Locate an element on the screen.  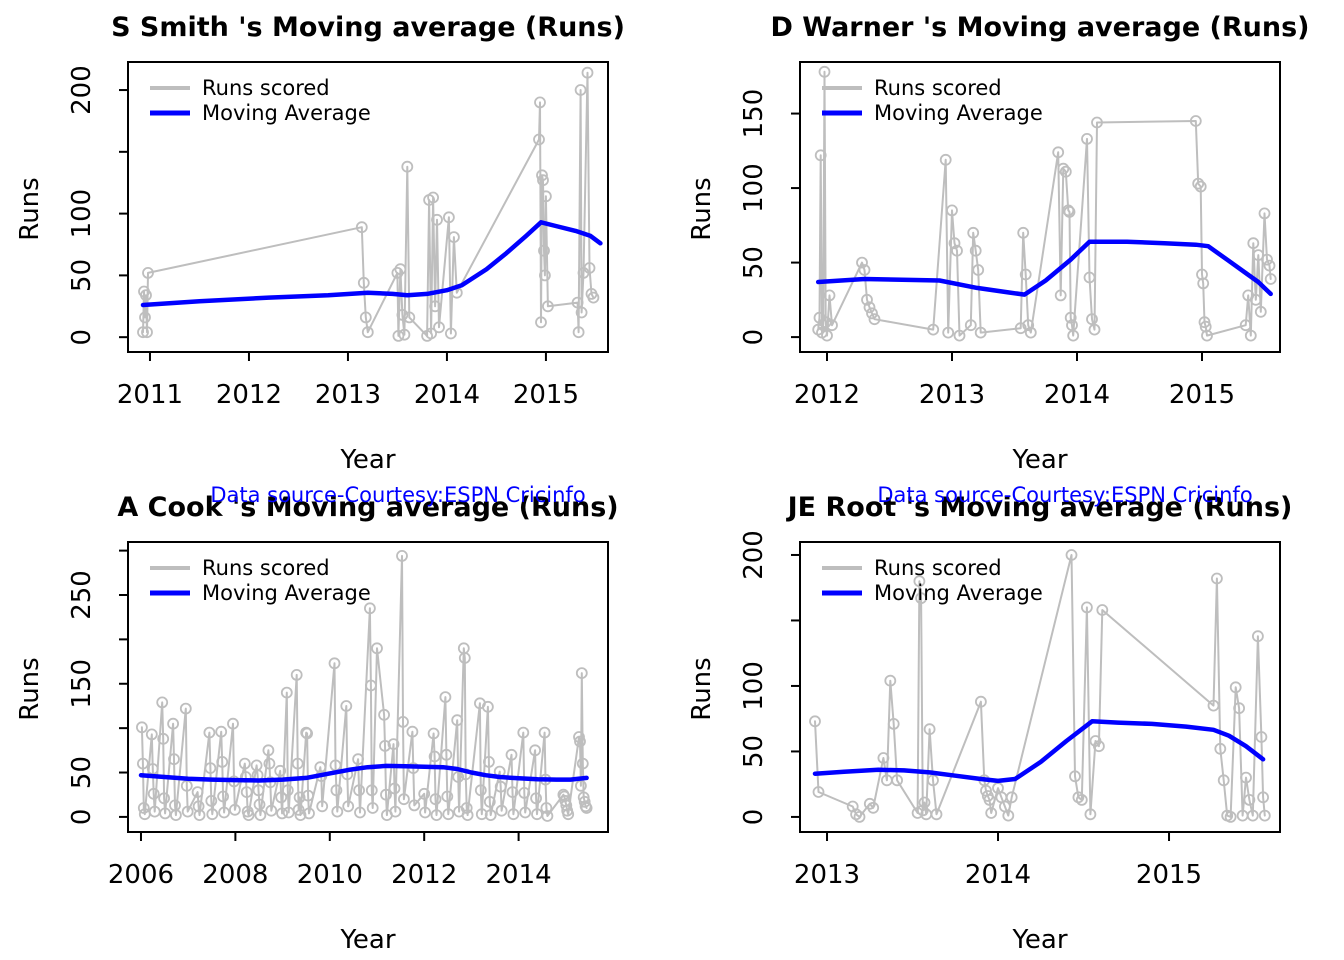
x-tick-label: 2006 is located at coordinates (141, 875).